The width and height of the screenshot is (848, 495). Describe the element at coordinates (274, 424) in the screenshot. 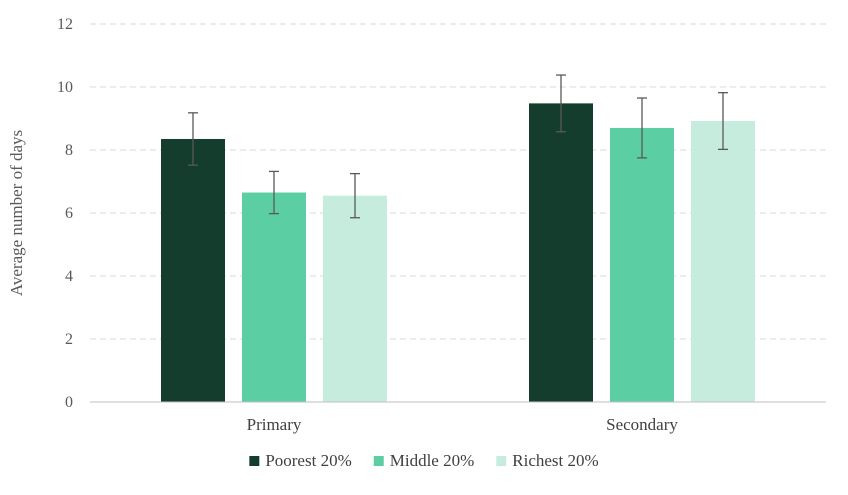

I see `x-category-label: Primary` at that location.